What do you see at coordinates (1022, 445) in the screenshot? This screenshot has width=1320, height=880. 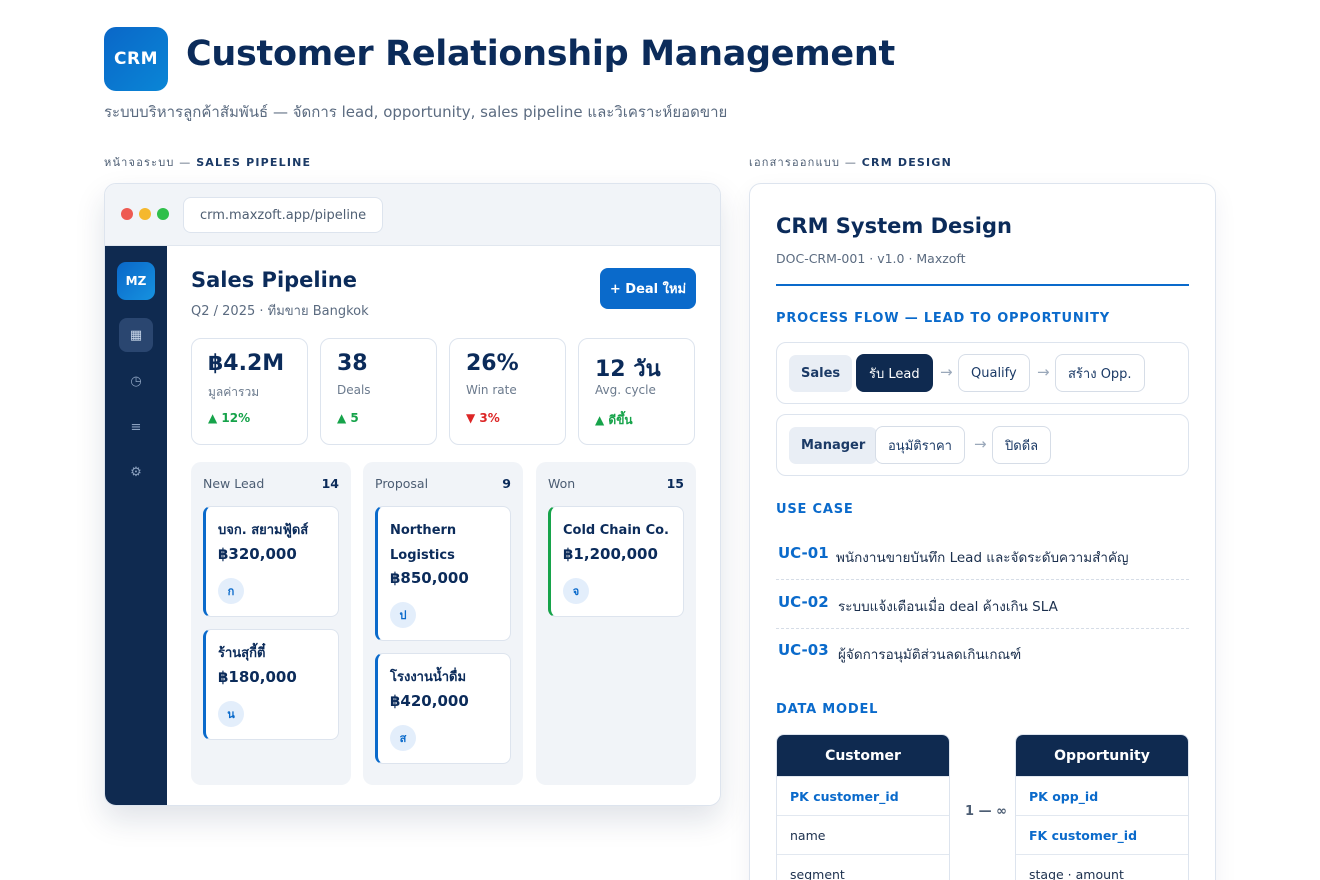 I see `flow-step: ปิดดีล` at bounding box center [1022, 445].